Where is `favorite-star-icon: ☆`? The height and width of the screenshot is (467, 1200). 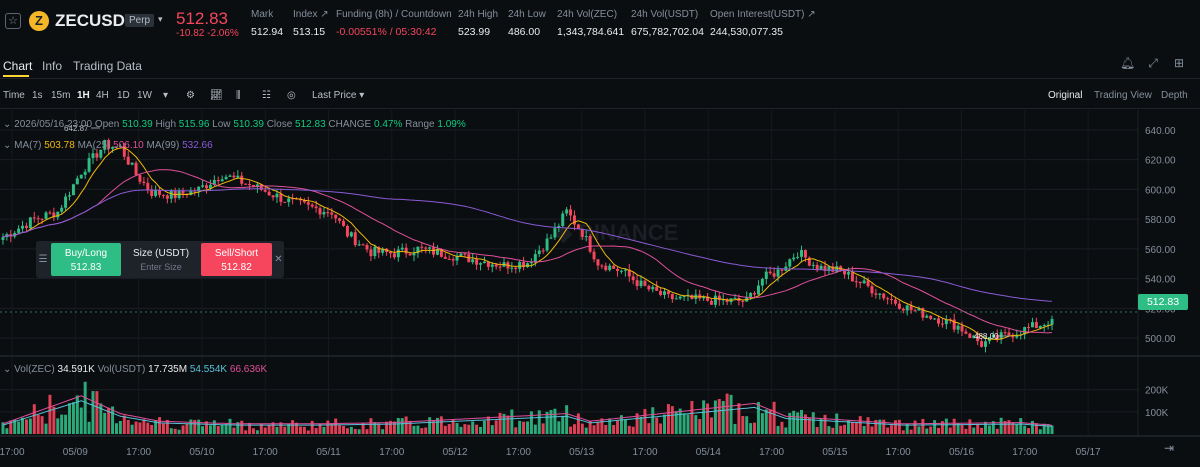
favorite-star-icon: ☆ is located at coordinates (13, 21).